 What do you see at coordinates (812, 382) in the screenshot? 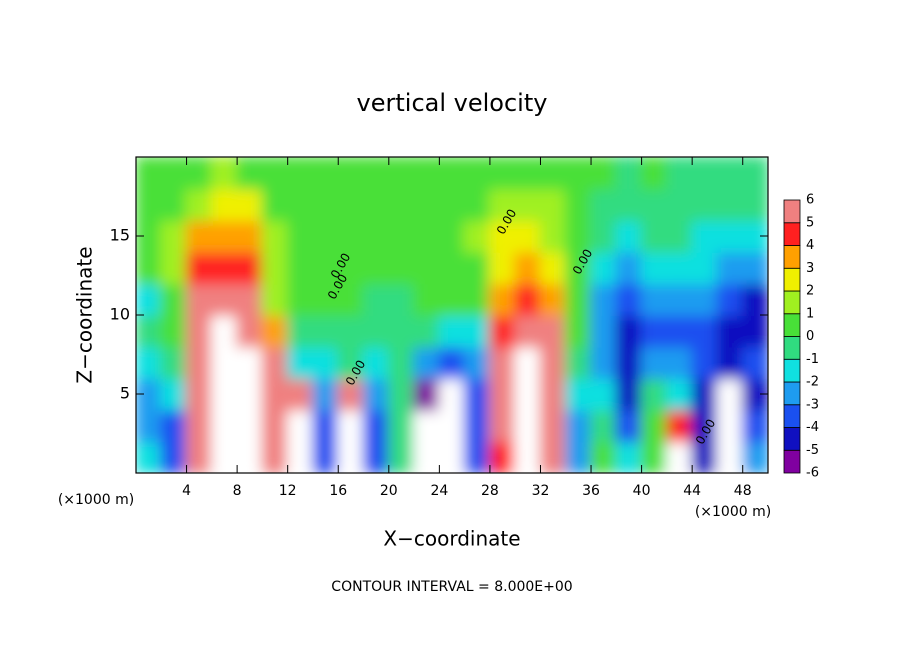
I see `colorbar-label: -2` at bounding box center [812, 382].